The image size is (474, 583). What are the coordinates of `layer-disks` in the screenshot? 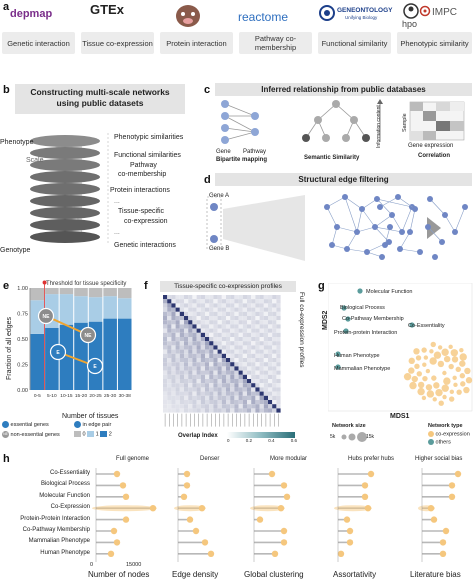 It's located at (65, 189).